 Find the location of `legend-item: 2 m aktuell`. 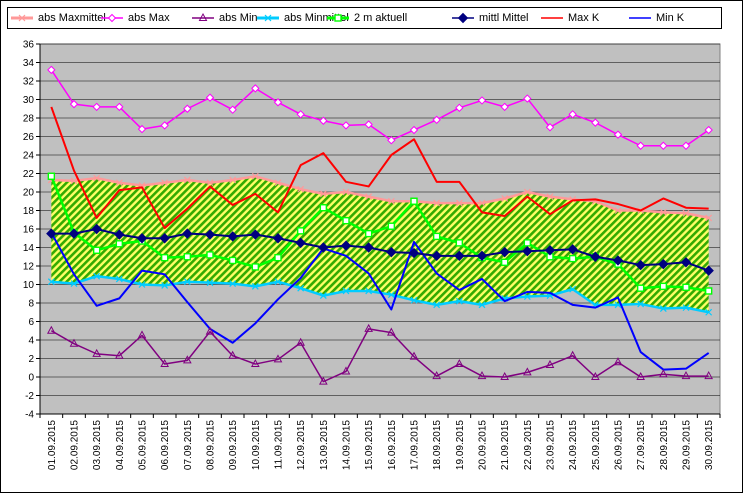

legend-item: 2 m aktuell is located at coordinates (366, 18).